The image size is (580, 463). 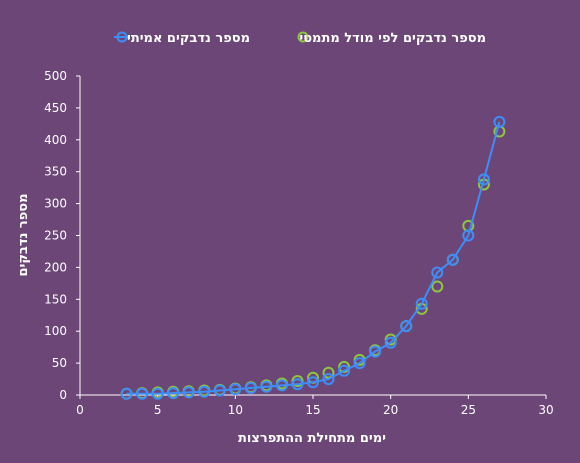 I want to click on y-tick-label: 400, so click(x=55, y=140).